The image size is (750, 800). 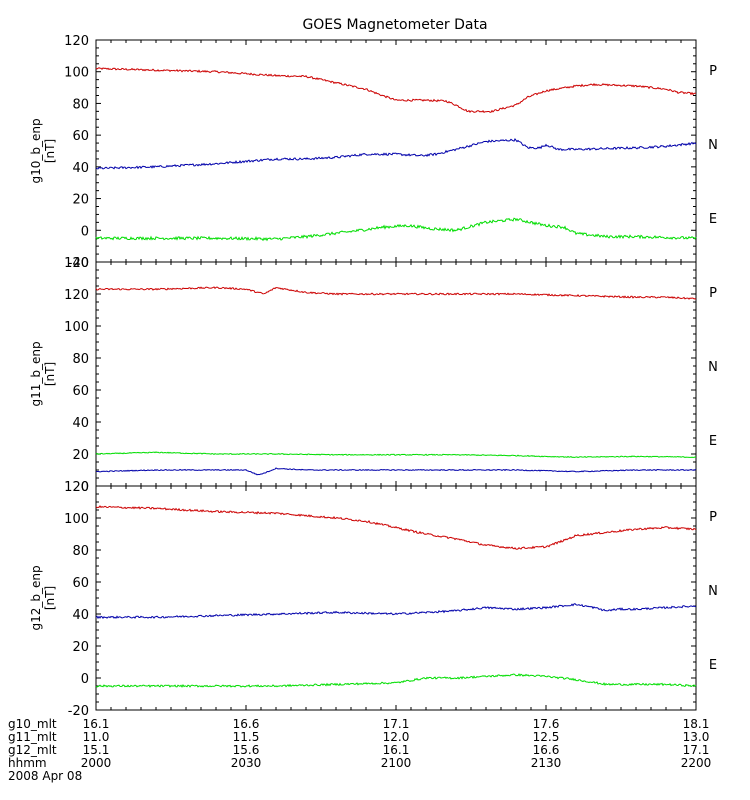 I want to click on footer-date: 2008 Apr 08, so click(x=45, y=776).